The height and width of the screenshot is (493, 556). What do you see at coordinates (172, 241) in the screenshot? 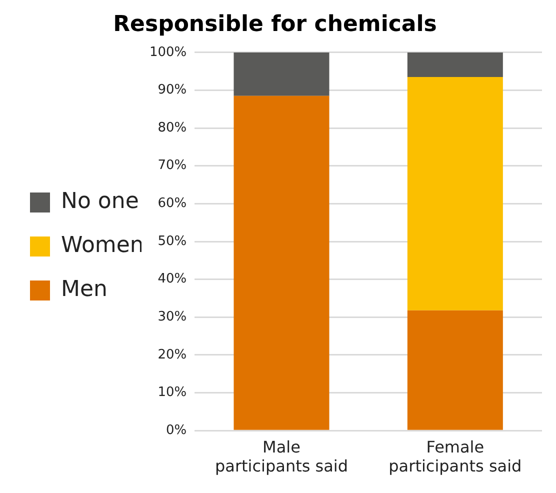
I see `y-tick-label: 50%` at bounding box center [172, 241].